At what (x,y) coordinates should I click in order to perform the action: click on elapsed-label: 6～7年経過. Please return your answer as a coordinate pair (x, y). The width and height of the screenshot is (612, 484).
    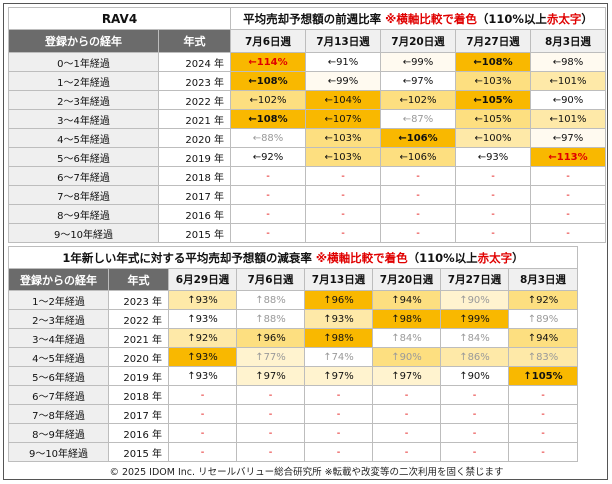
    Looking at the image, I should click on (58, 395).